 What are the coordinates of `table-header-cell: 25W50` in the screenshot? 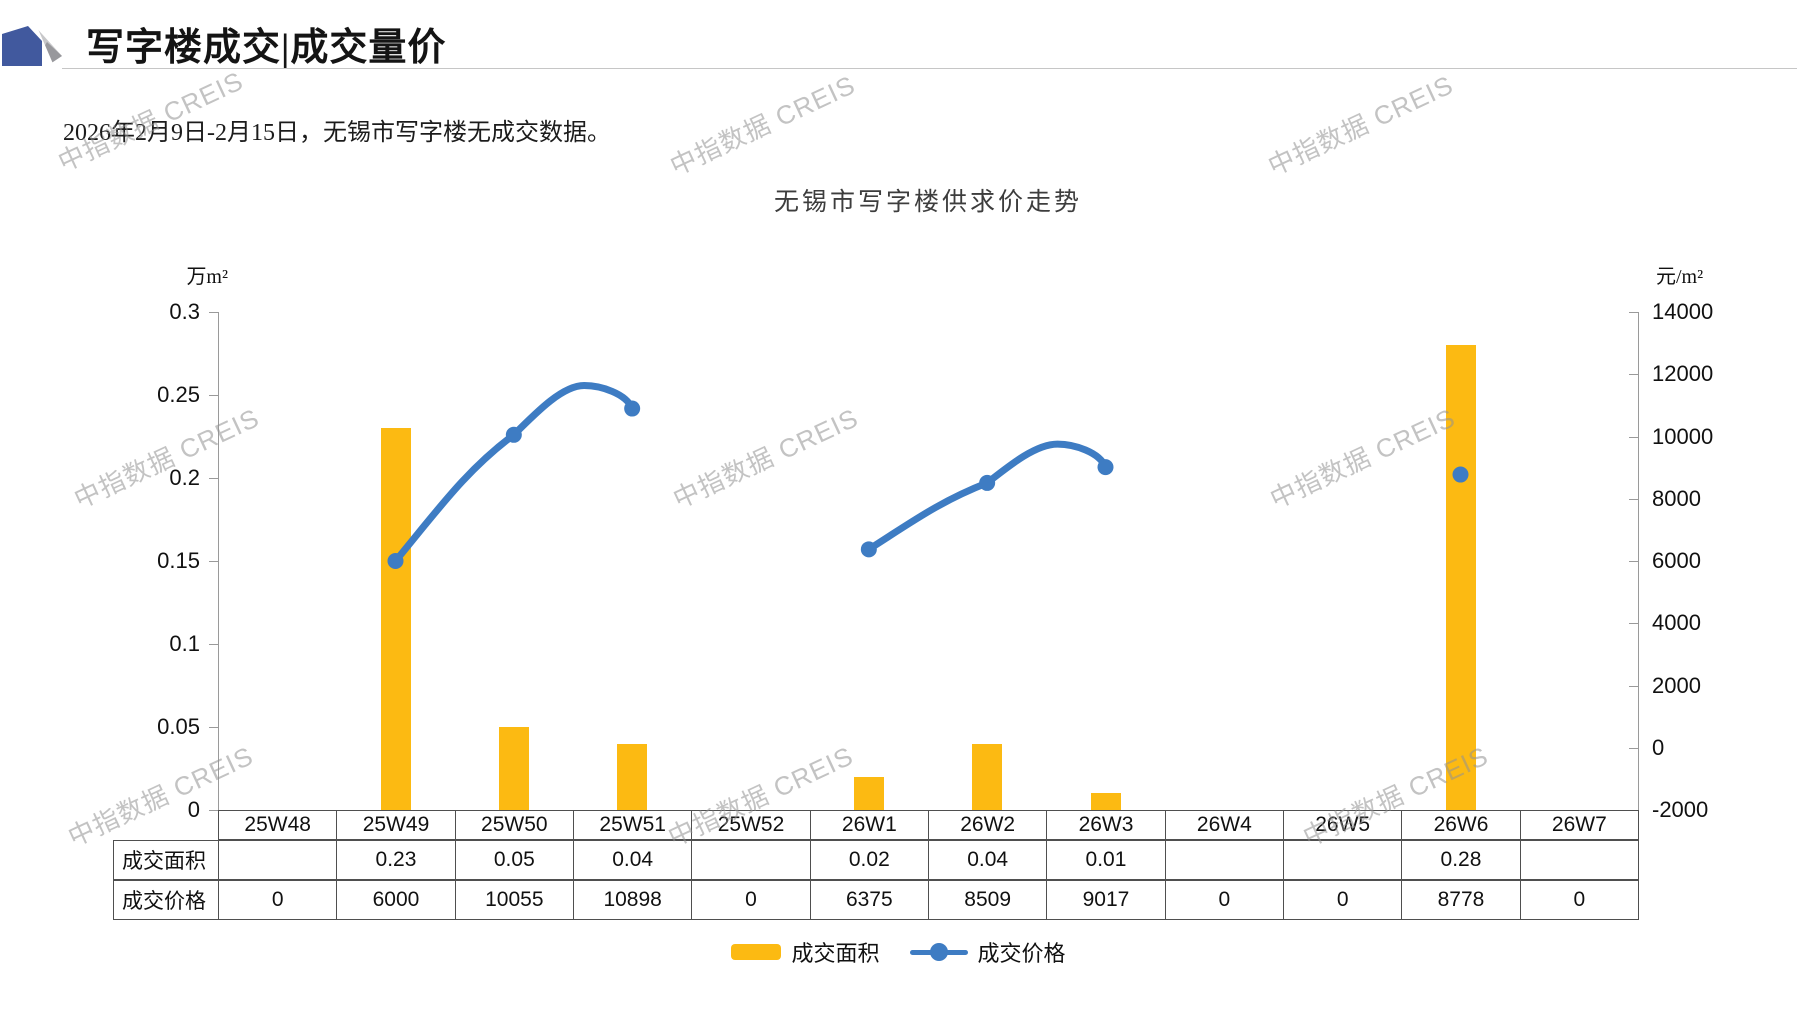 It's located at (514, 825).